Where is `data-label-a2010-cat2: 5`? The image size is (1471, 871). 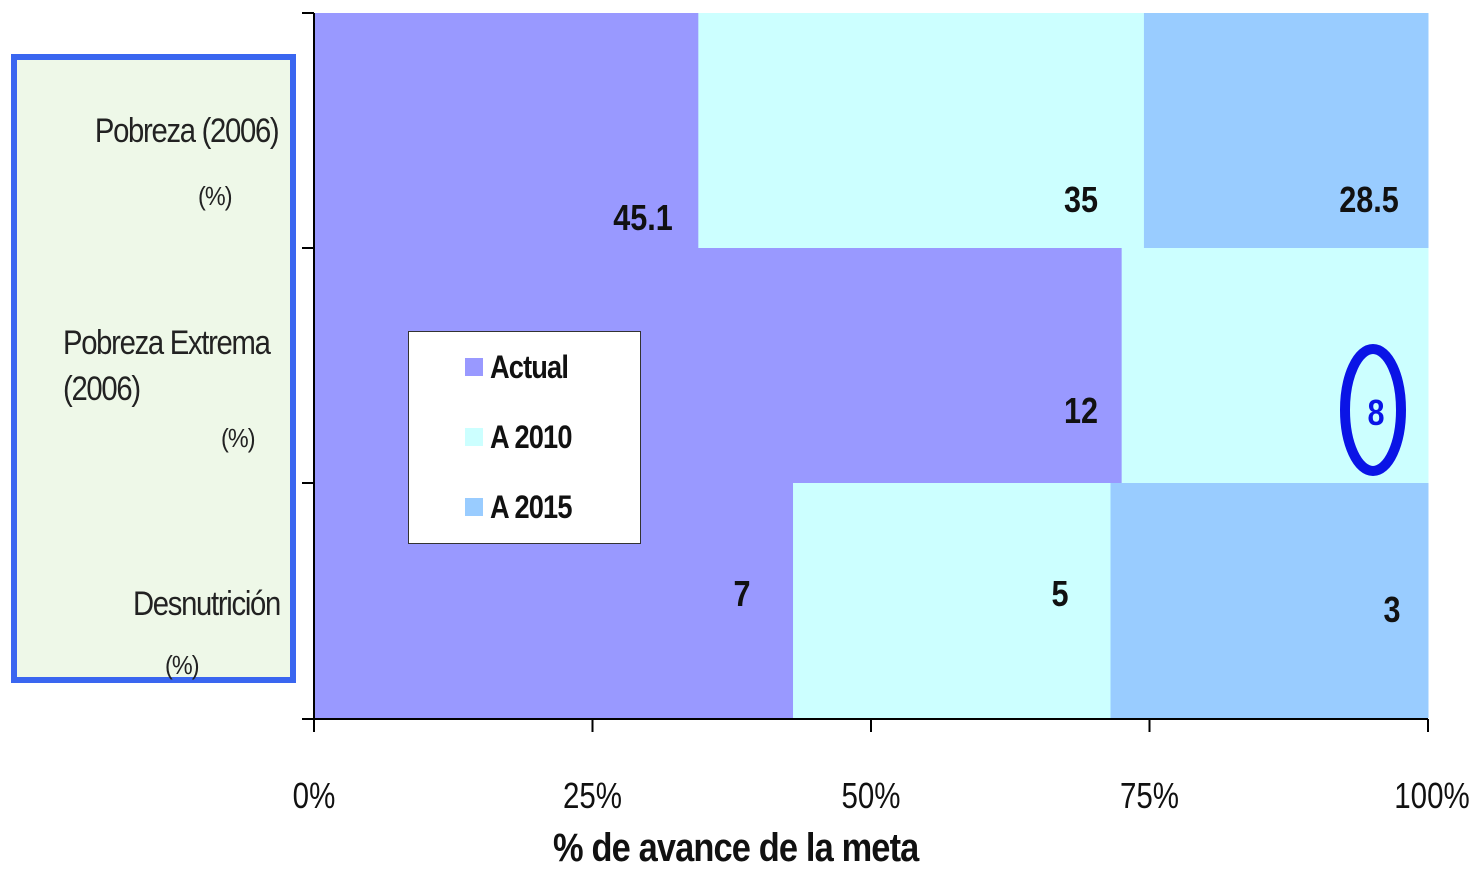 data-label-a2010-cat2: 5 is located at coordinates (1059, 595).